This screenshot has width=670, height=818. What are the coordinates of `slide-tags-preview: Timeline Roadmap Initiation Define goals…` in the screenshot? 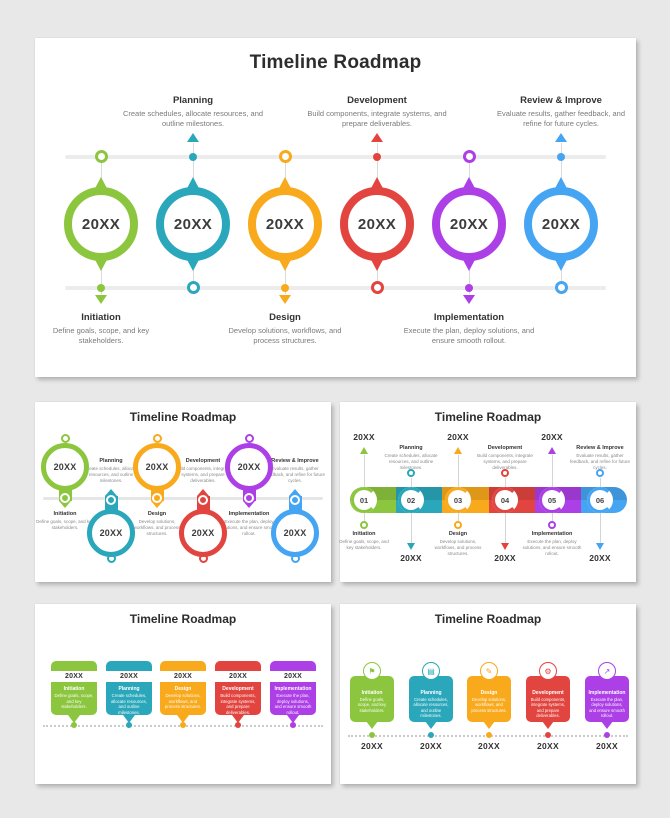 It's located at (488, 694).